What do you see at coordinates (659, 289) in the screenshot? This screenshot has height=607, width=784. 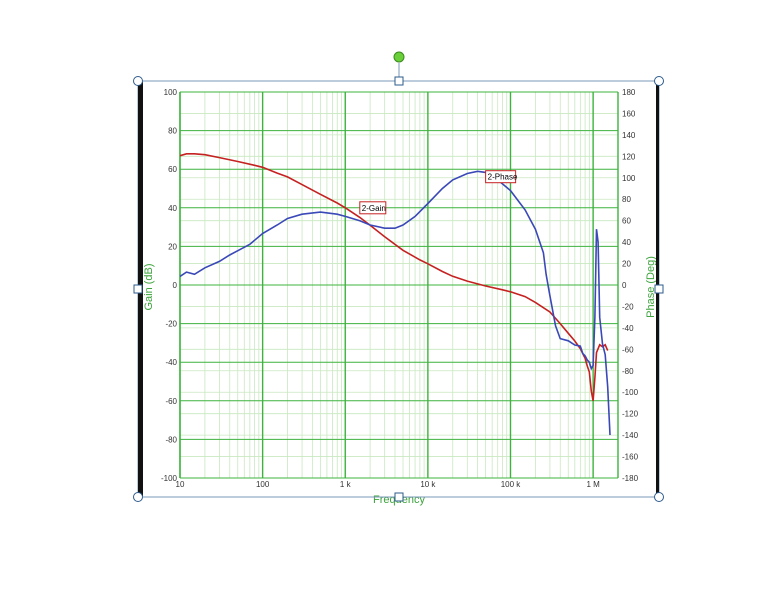 I see `resize-handle-right` at bounding box center [659, 289].